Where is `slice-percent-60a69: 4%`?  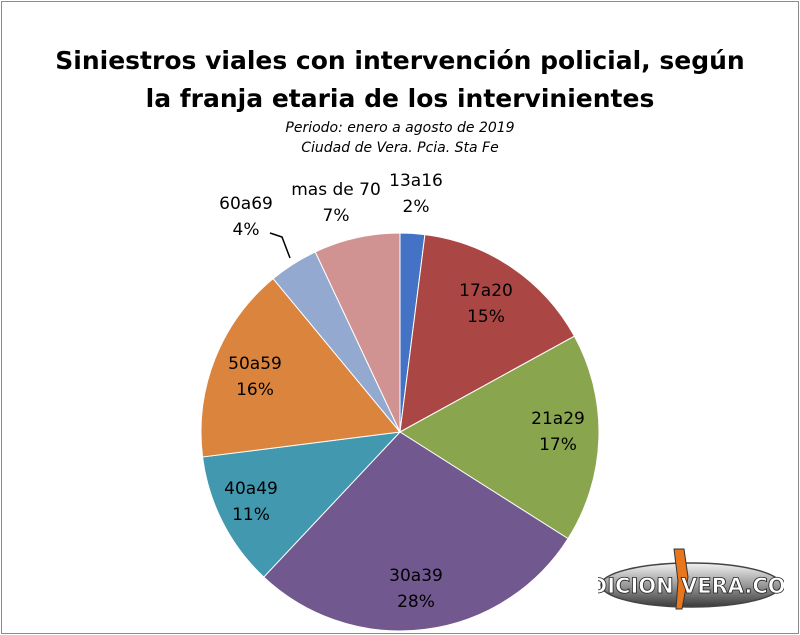
slice-percent-60a69: 4% is located at coordinates (246, 230).